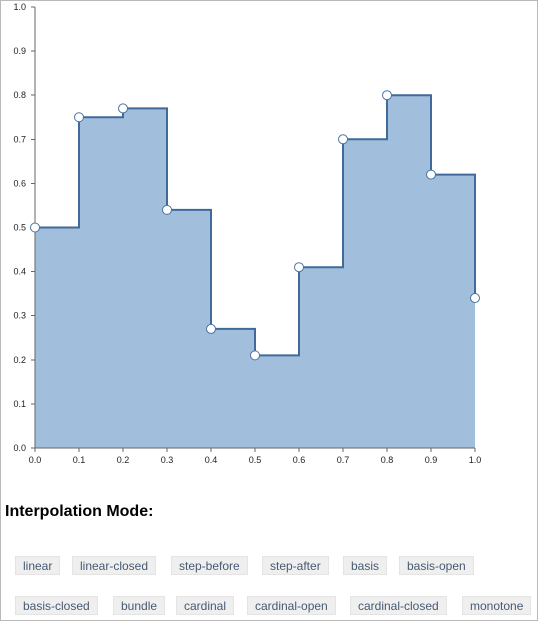 This screenshot has height=621, width=538. I want to click on y-tick-label: 0.5, so click(19, 228).